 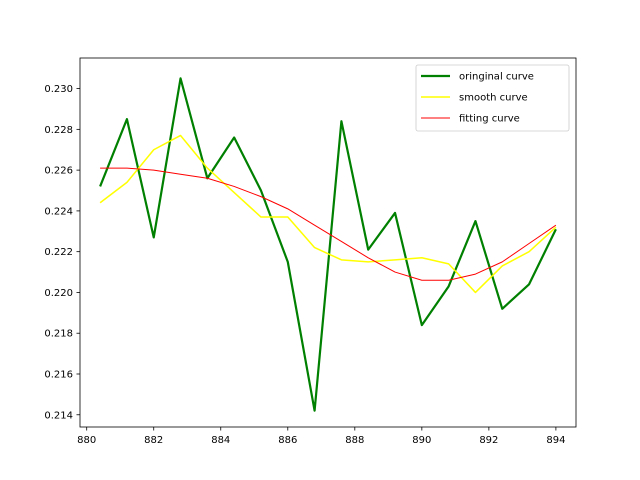 I want to click on x-tick-label: 882, so click(x=153, y=440).